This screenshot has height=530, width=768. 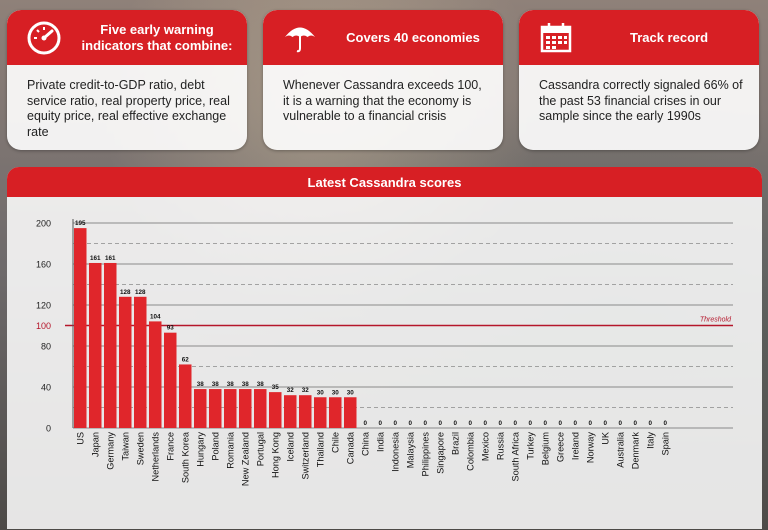 I want to click on bar-hungary, so click(x=200, y=408).